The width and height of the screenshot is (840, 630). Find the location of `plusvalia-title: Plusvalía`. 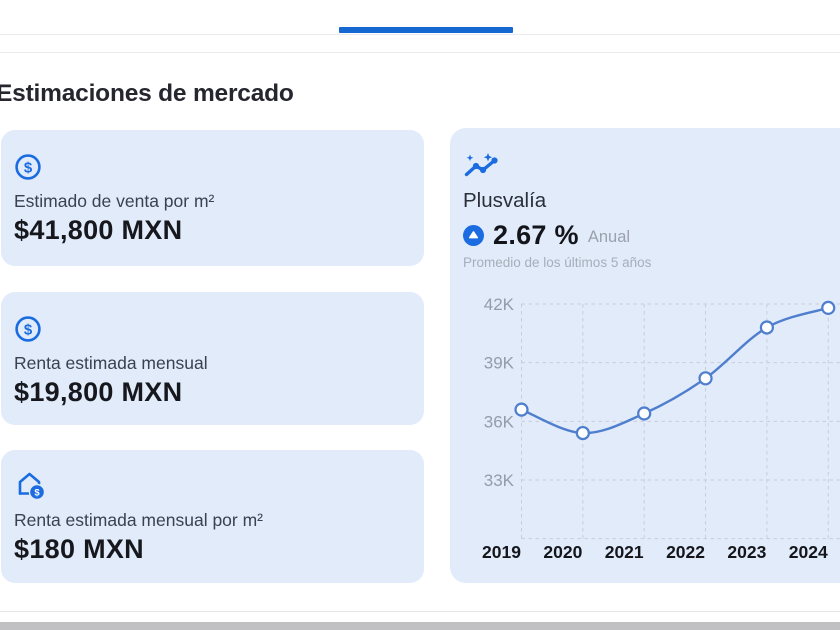

plusvalia-title: Plusvalía is located at coordinates (505, 200).